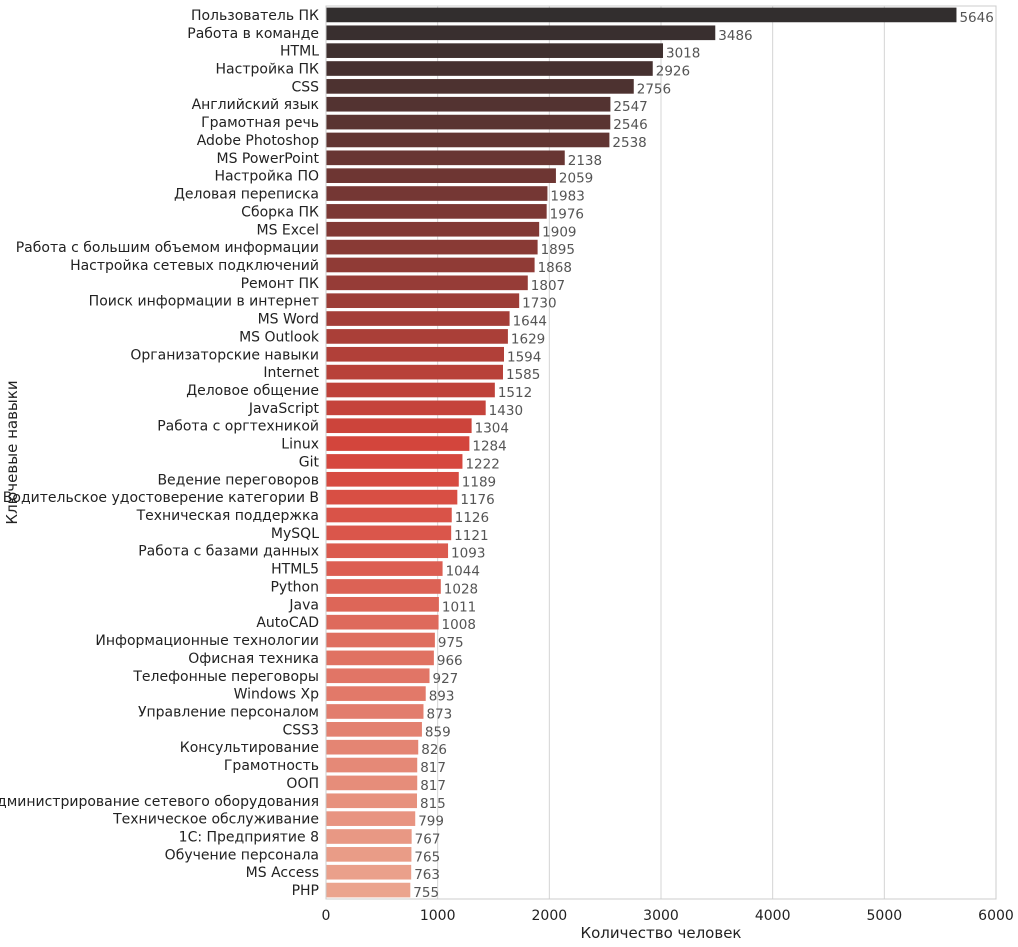  Describe the element at coordinates (438, 916) in the screenshot. I see `x-tick-label: 1000` at that location.